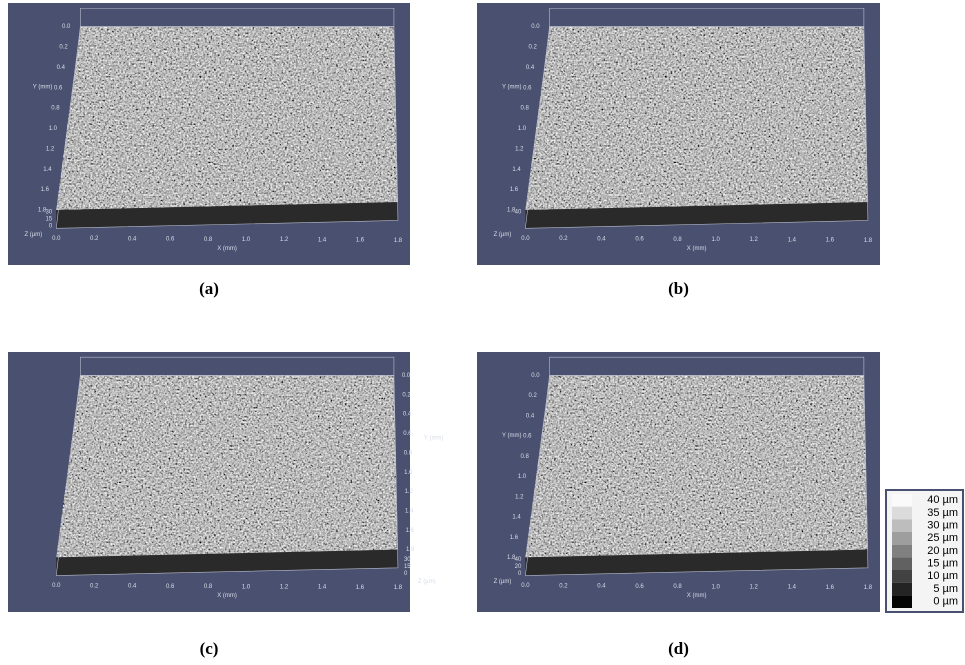 Image resolution: width=965 pixels, height=665 pixels. Describe the element at coordinates (942, 513) in the screenshot. I see `colorbar-label: 35 µm` at that location.